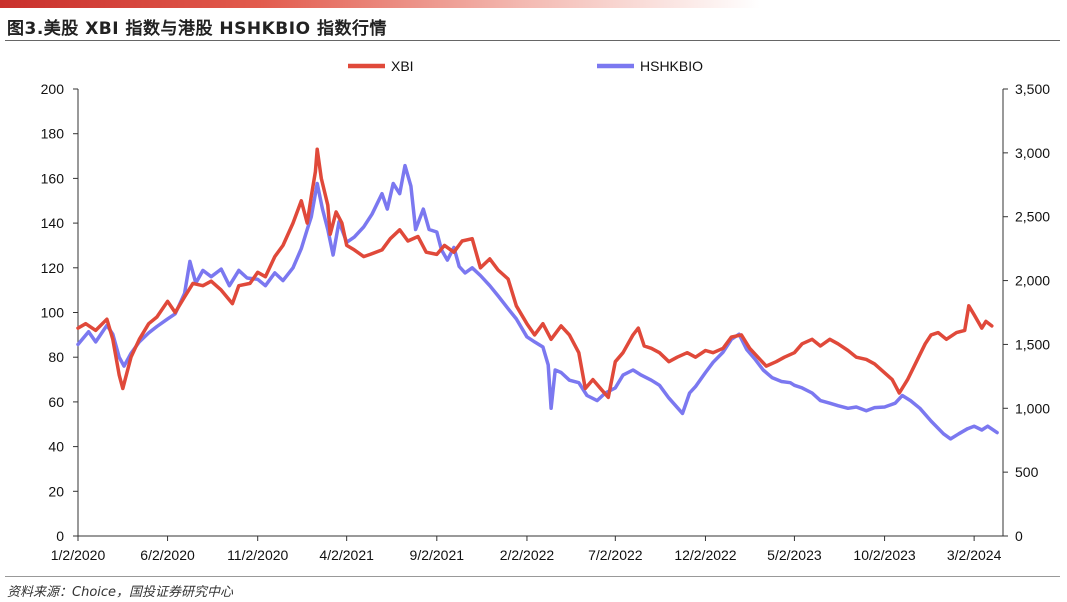  I want to click on y-left-tick-label: 40, so click(56, 447).